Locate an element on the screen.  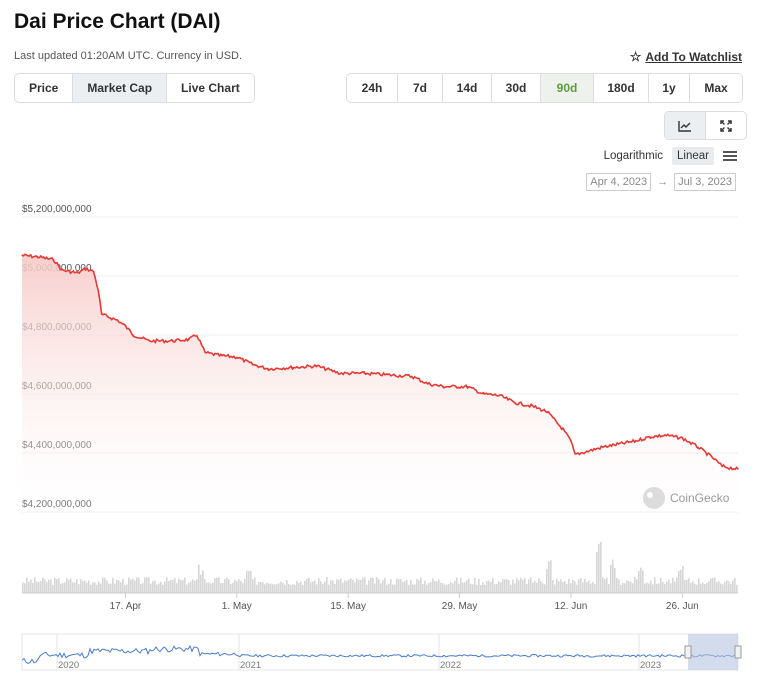
navigator-handle-left is located at coordinates (688, 652).